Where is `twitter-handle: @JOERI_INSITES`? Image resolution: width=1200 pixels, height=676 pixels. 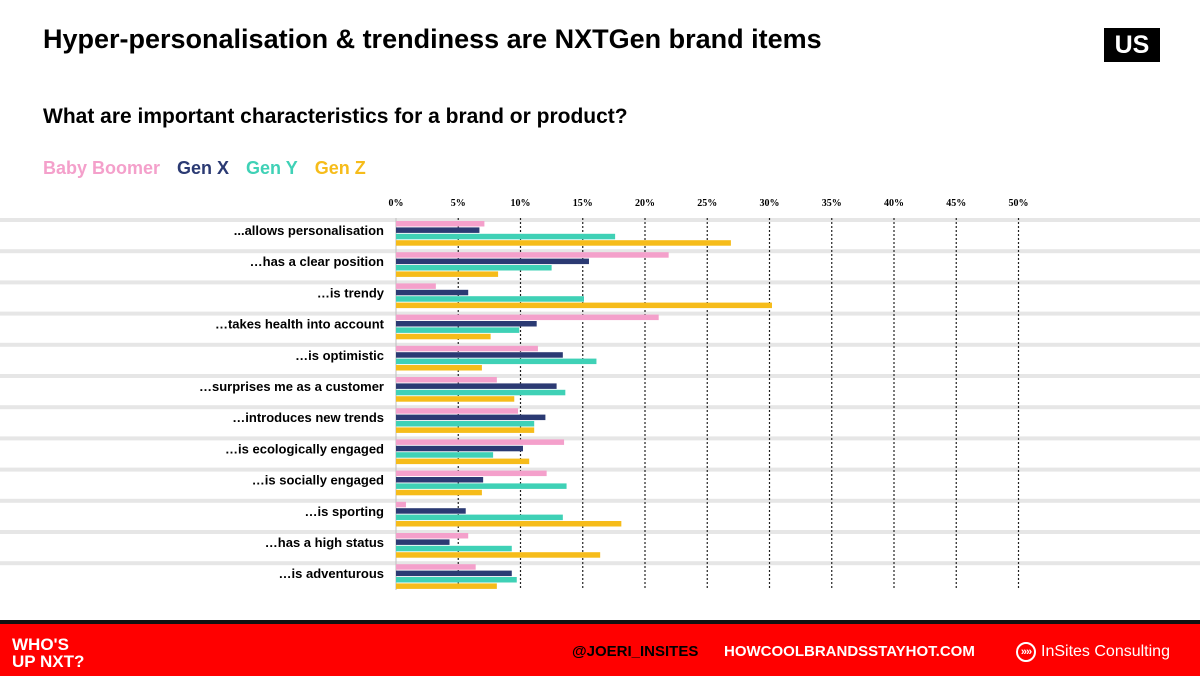 twitter-handle: @JOERI_INSITES is located at coordinates (635, 651).